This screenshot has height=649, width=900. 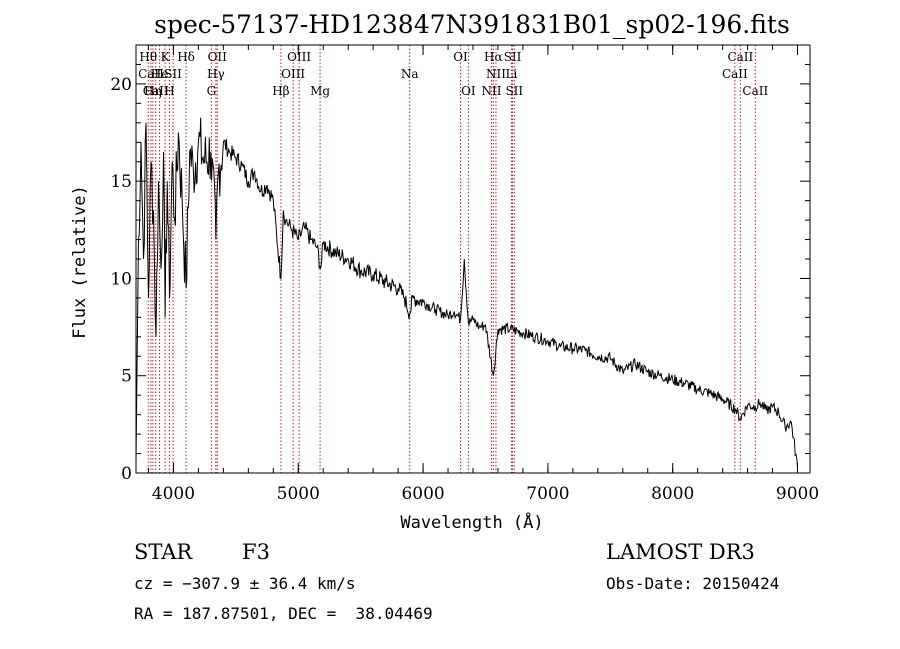 What do you see at coordinates (460, 57) in the screenshot?
I see `line-label-17: OI` at bounding box center [460, 57].